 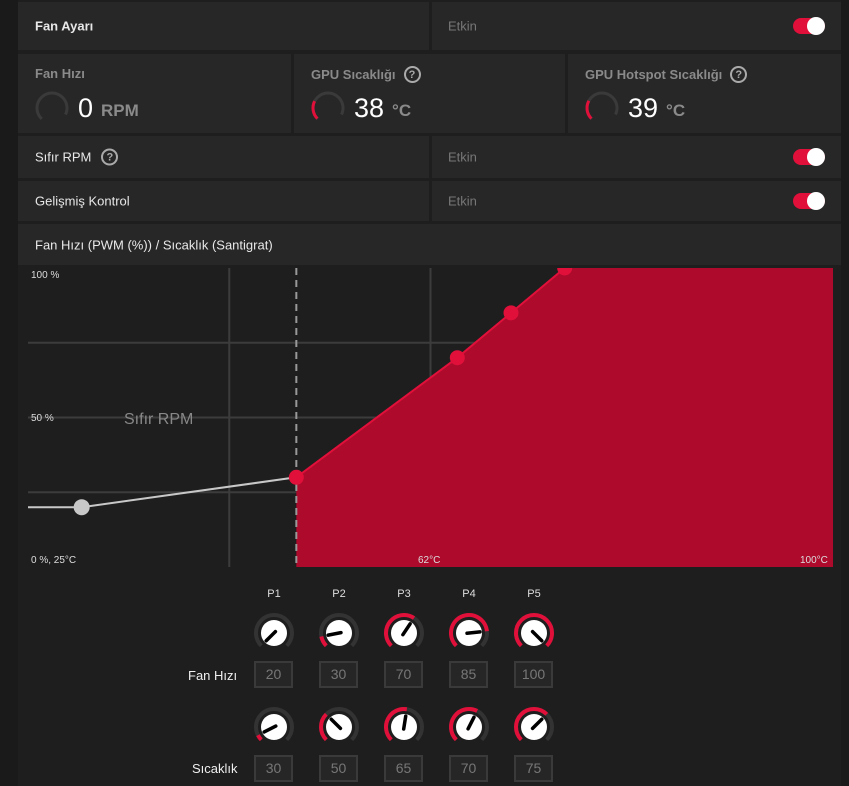 What do you see at coordinates (54, 560) in the screenshot?
I see `x-tick-origin: 0 %, 25°C` at bounding box center [54, 560].